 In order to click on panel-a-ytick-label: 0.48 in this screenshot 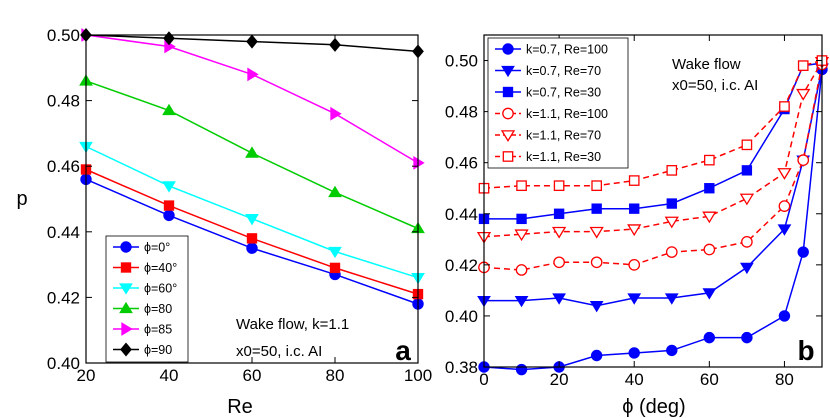, I will do `click(63, 101)`.